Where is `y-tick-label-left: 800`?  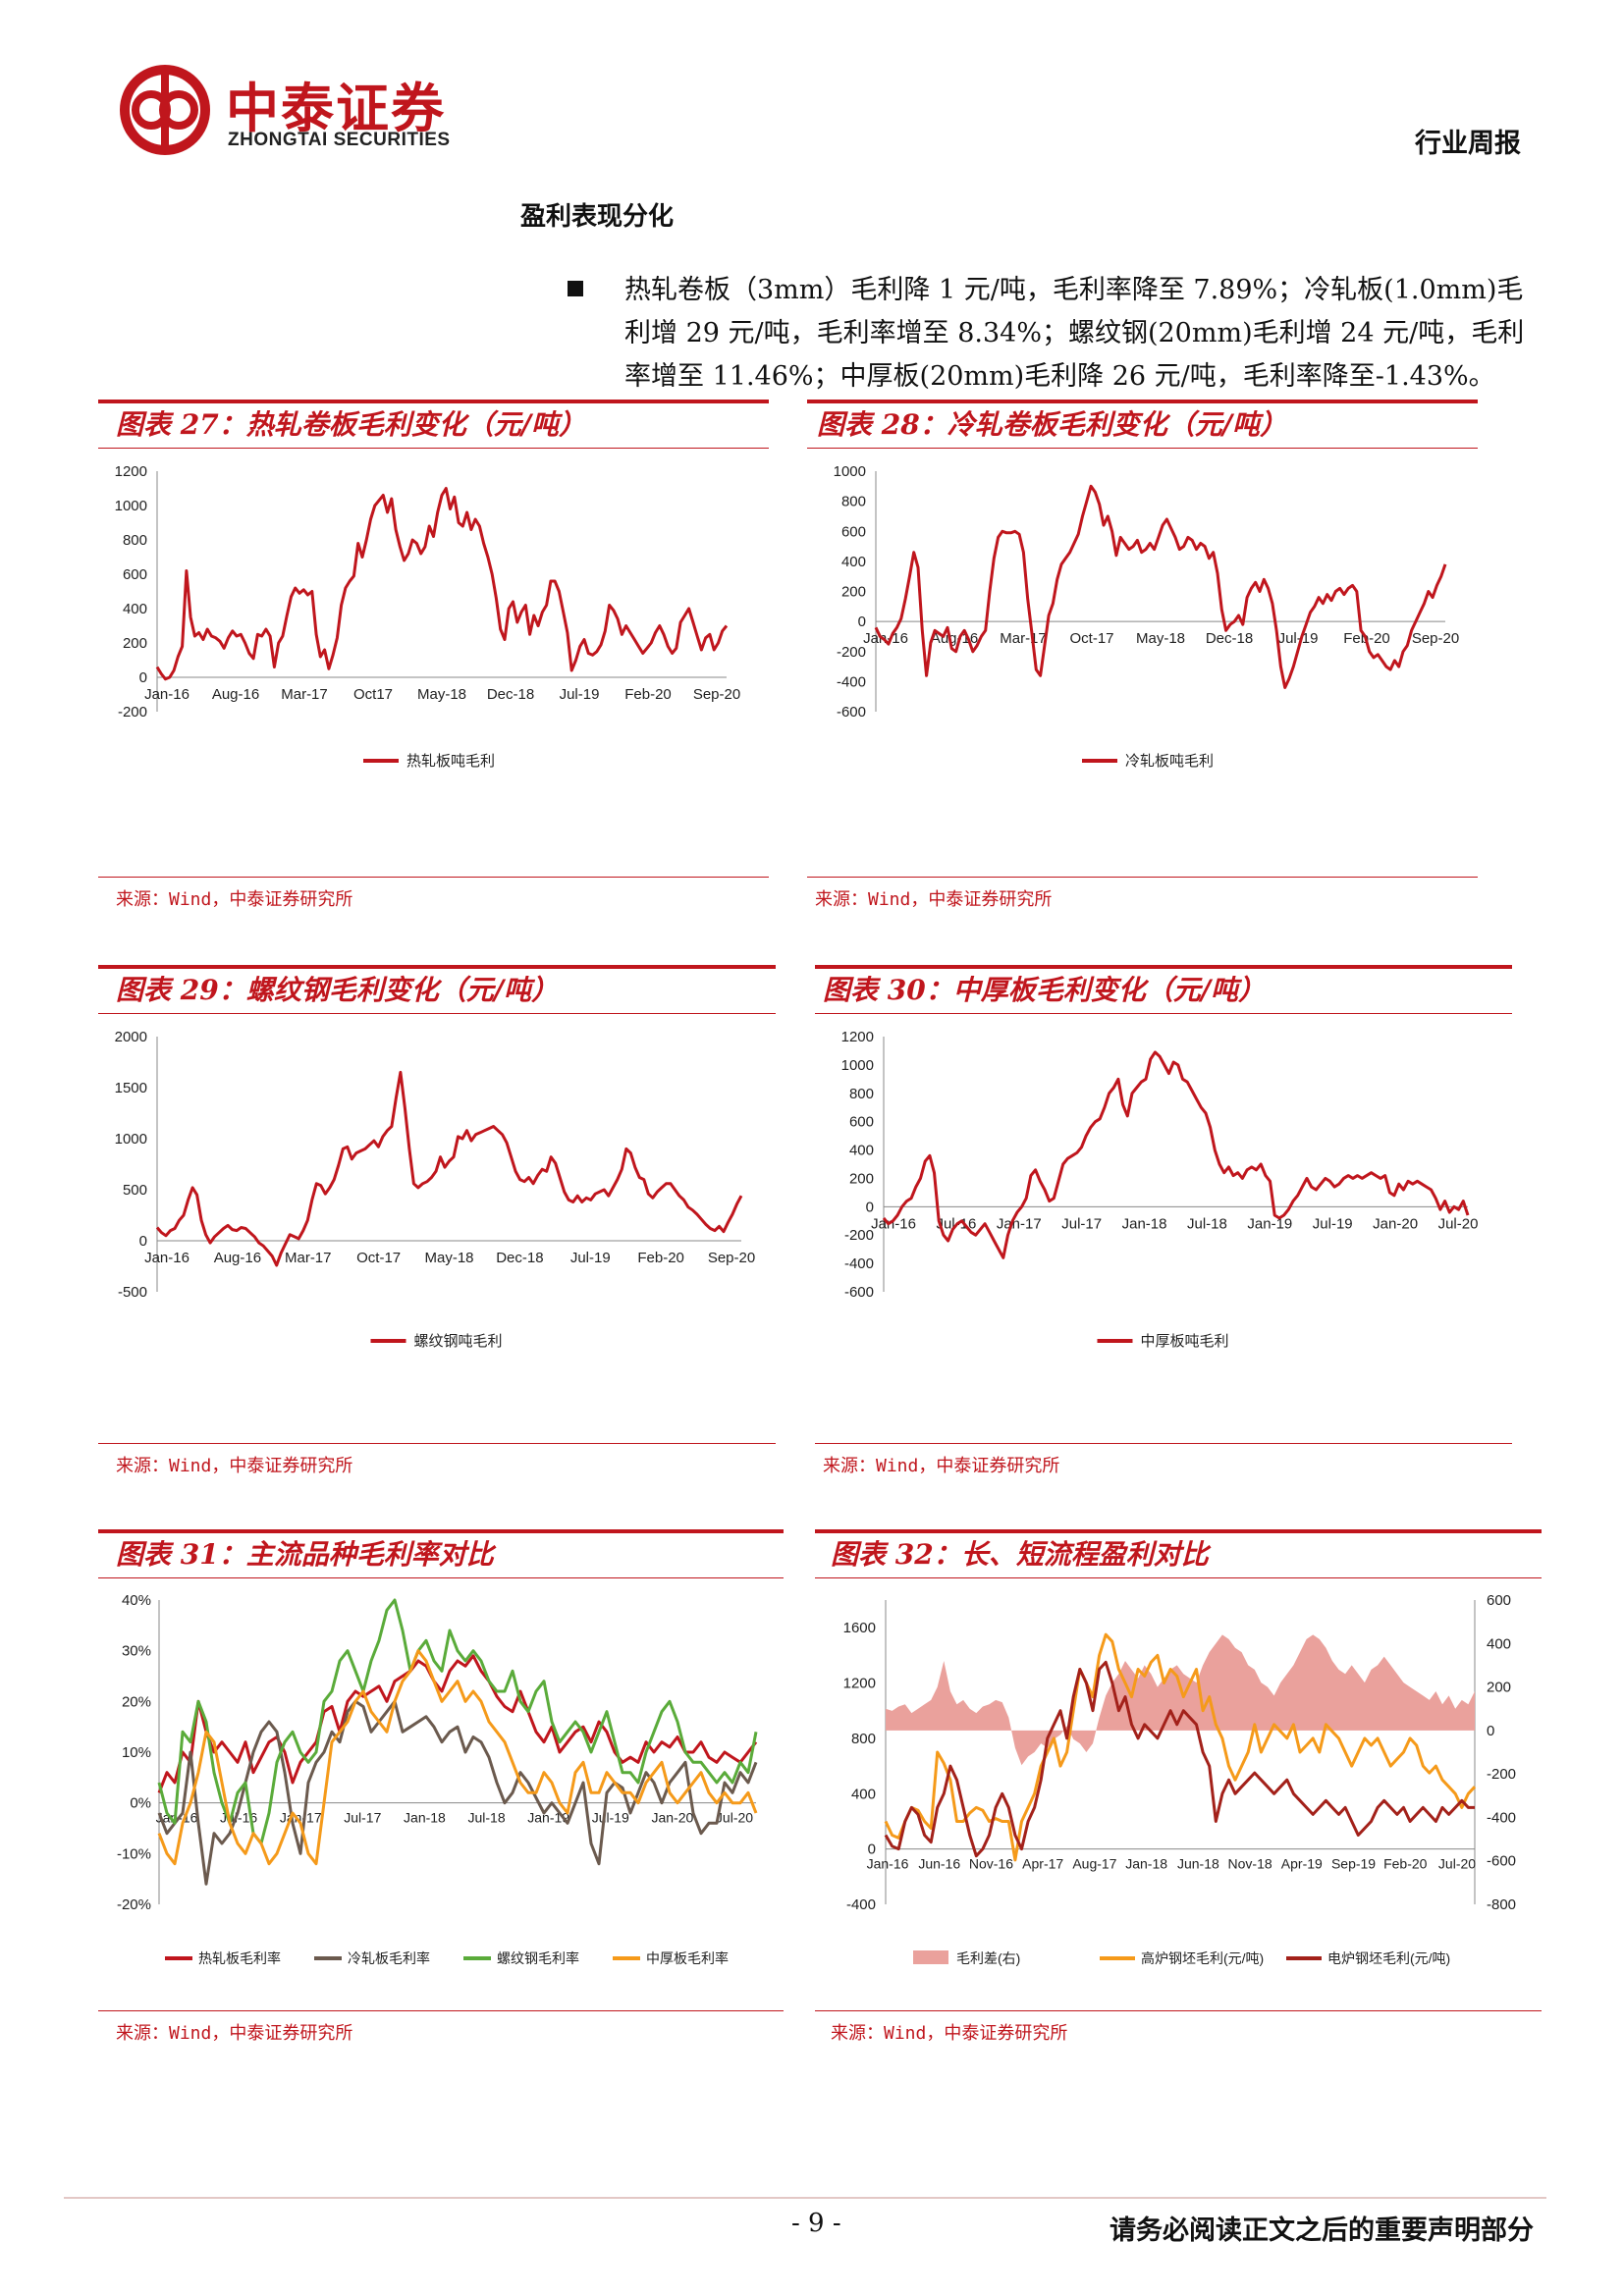
y-tick-label-left: 800 is located at coordinates (863, 1739).